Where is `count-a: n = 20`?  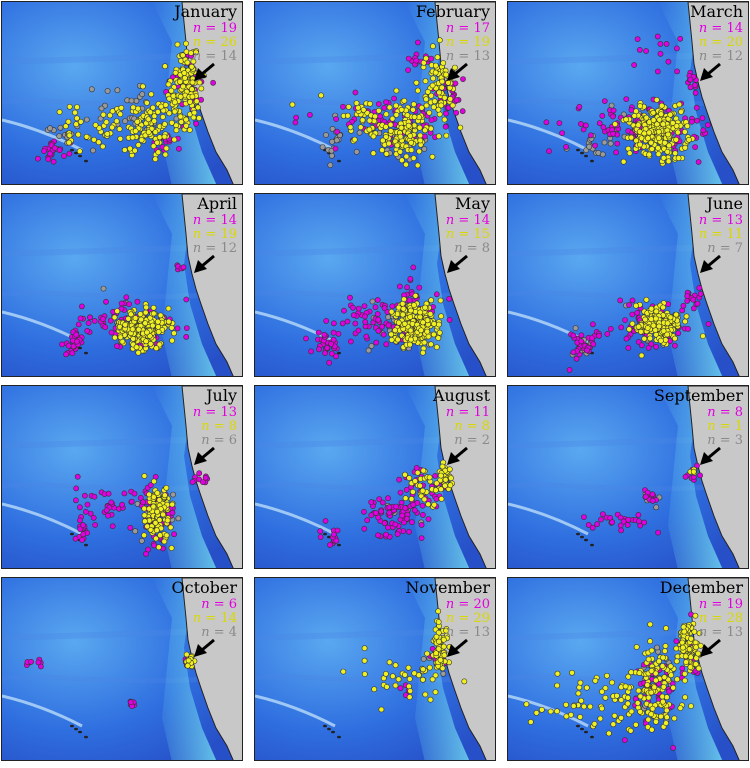
count-a: n = 20 is located at coordinates (468, 605).